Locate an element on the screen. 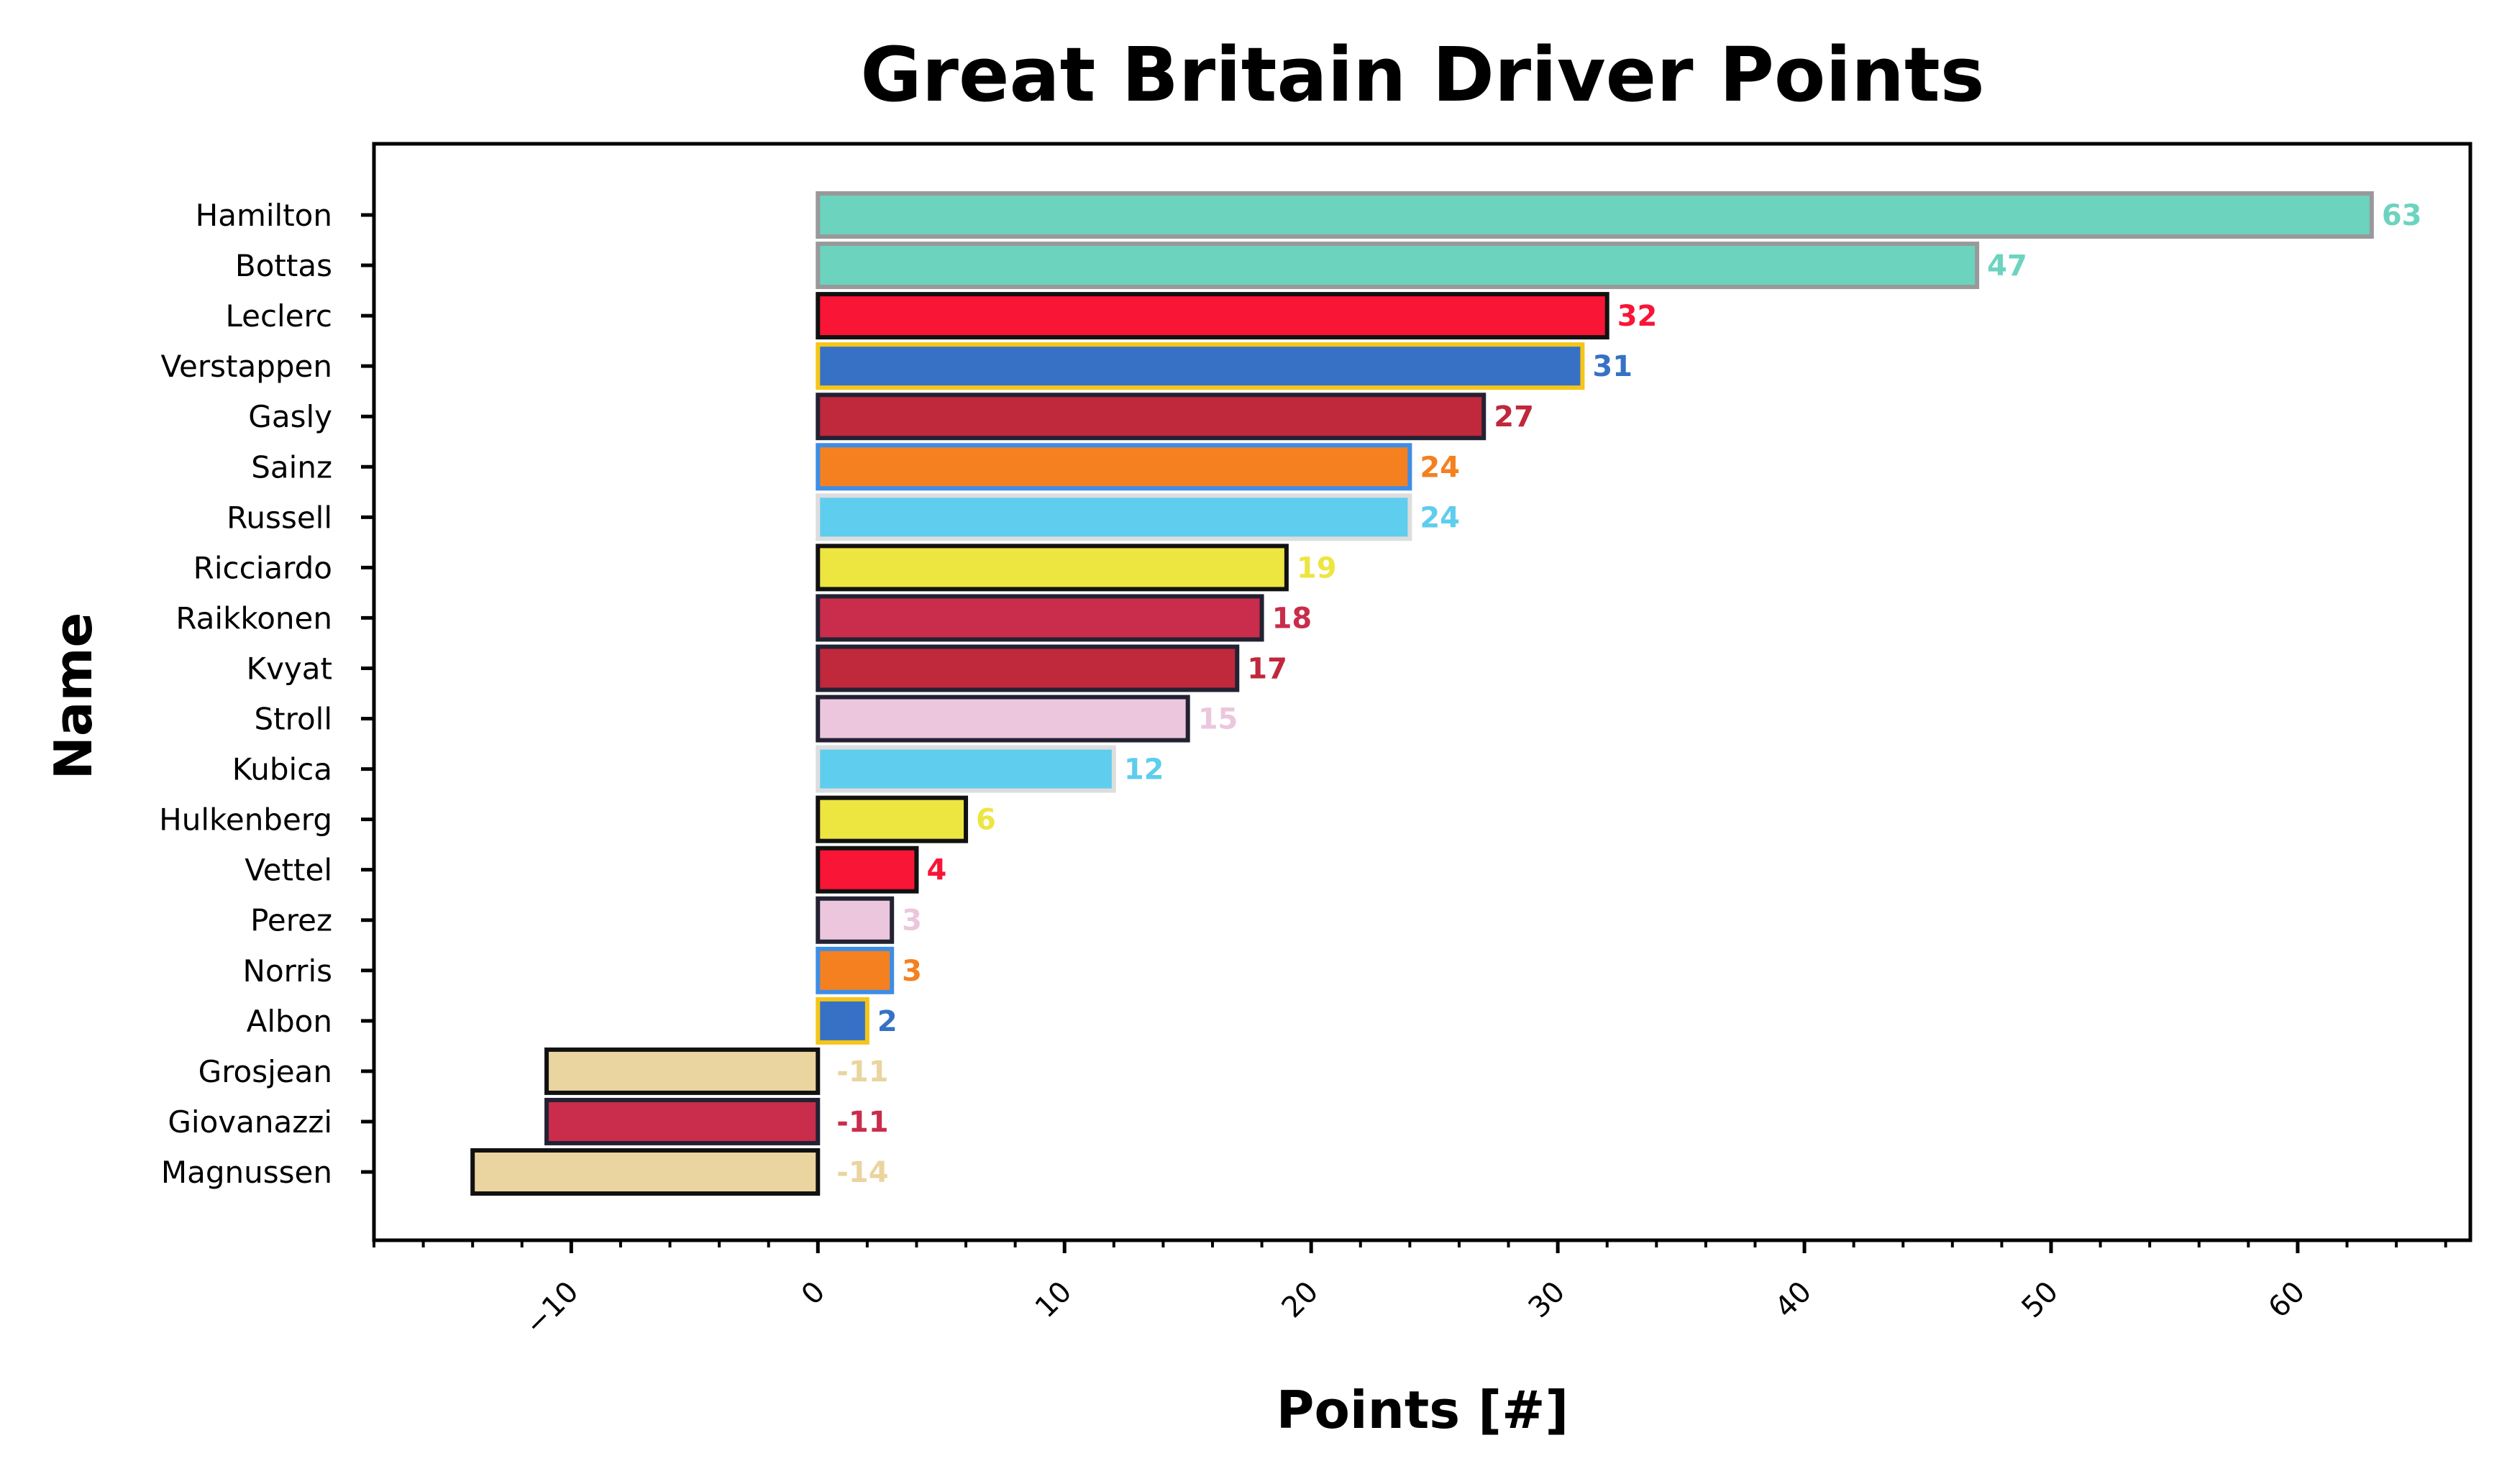 This screenshot has width=2507, height=1484. bar-raikkonen is located at coordinates (1040, 618).